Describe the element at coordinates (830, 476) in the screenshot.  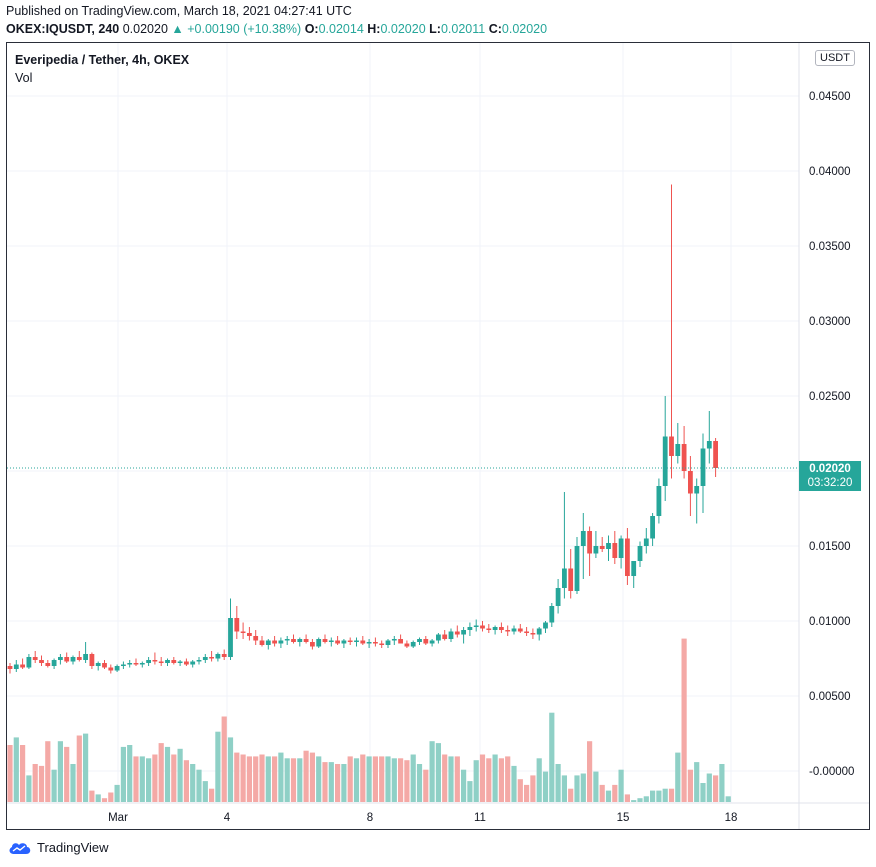
I see `last-price-tag: 0.02020 03:32:20` at that location.